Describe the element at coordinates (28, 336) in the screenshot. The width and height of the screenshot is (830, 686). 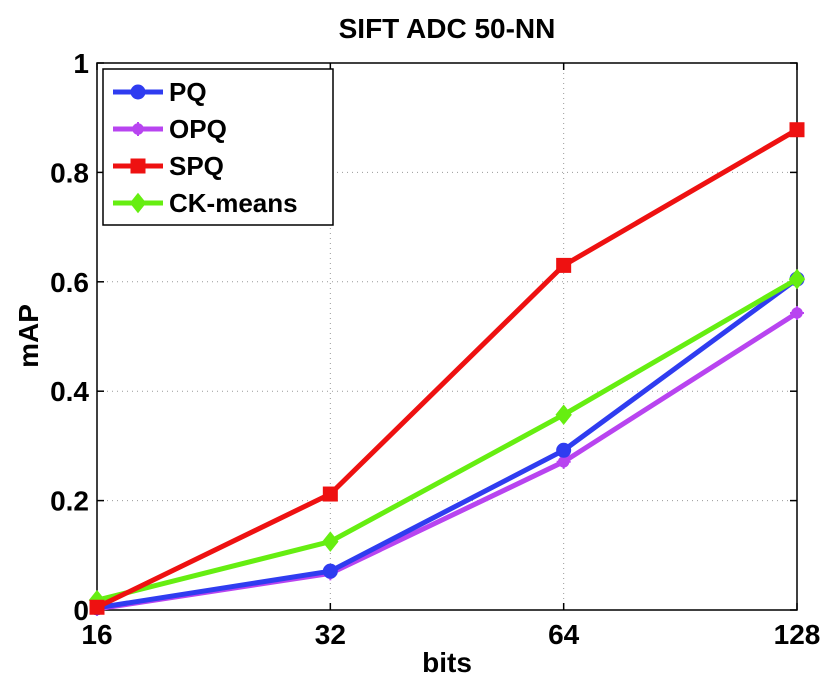
I see `y-axis-label: mAP` at that location.